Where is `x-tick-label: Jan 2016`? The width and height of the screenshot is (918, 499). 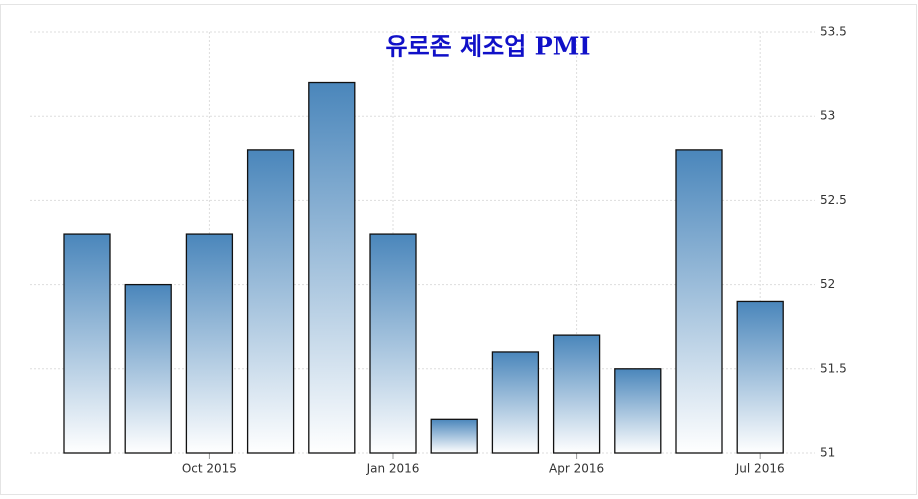
x-tick-label: Jan 2016 is located at coordinates (393, 469).